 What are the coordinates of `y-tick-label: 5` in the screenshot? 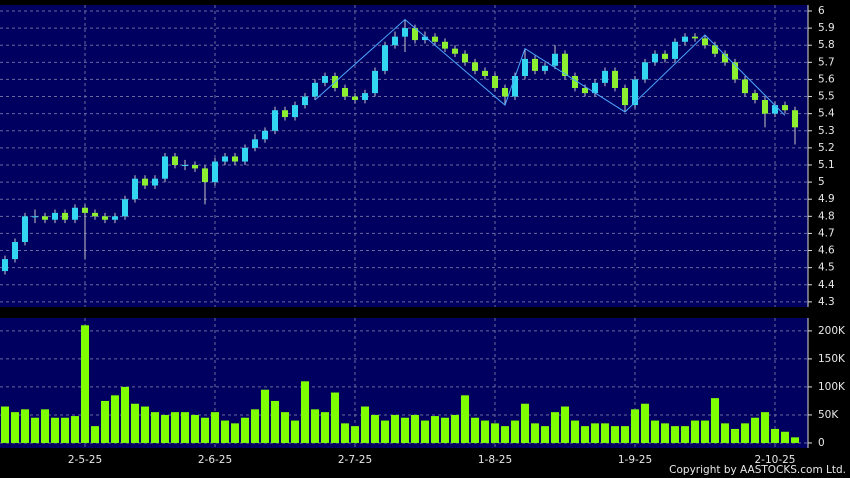 It's located at (821, 182).